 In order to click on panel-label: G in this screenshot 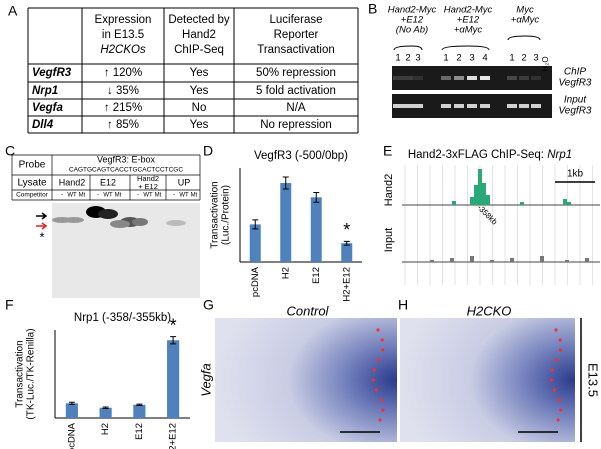, I will do `click(208, 305)`.